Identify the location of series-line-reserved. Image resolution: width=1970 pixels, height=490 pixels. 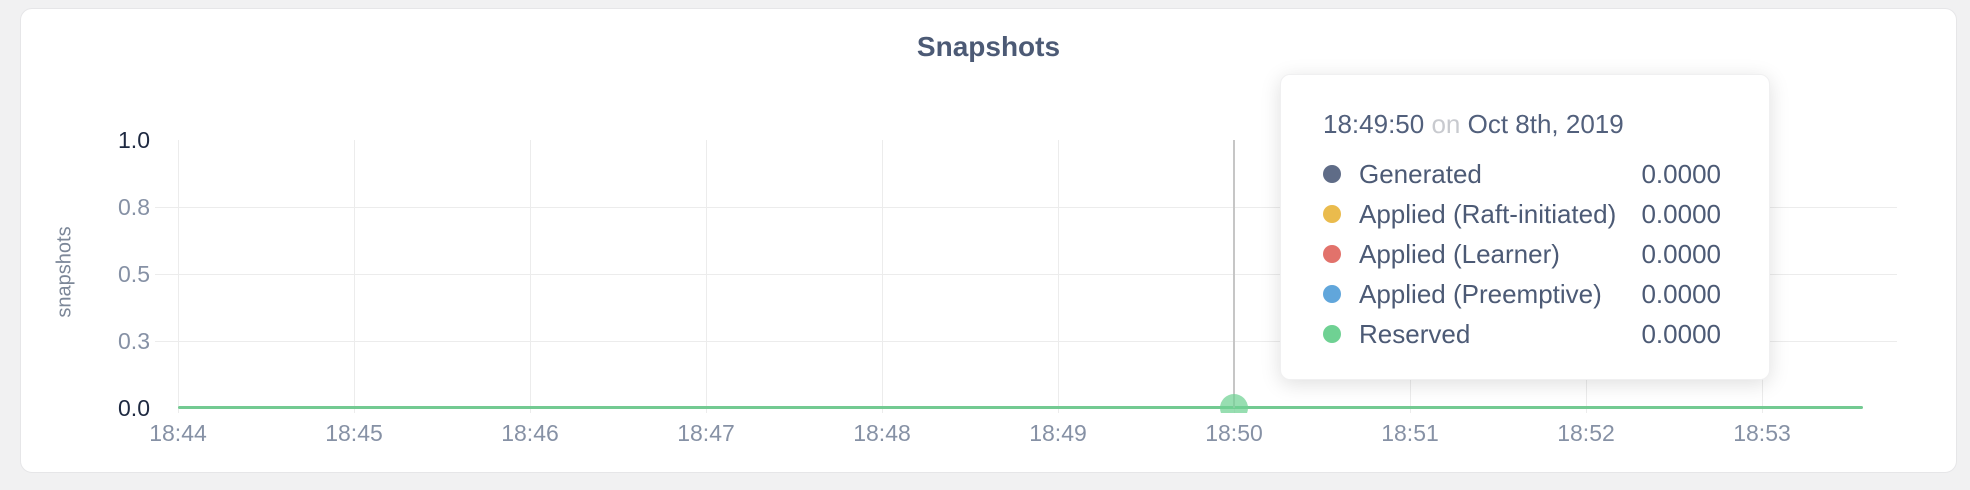
(1020, 407).